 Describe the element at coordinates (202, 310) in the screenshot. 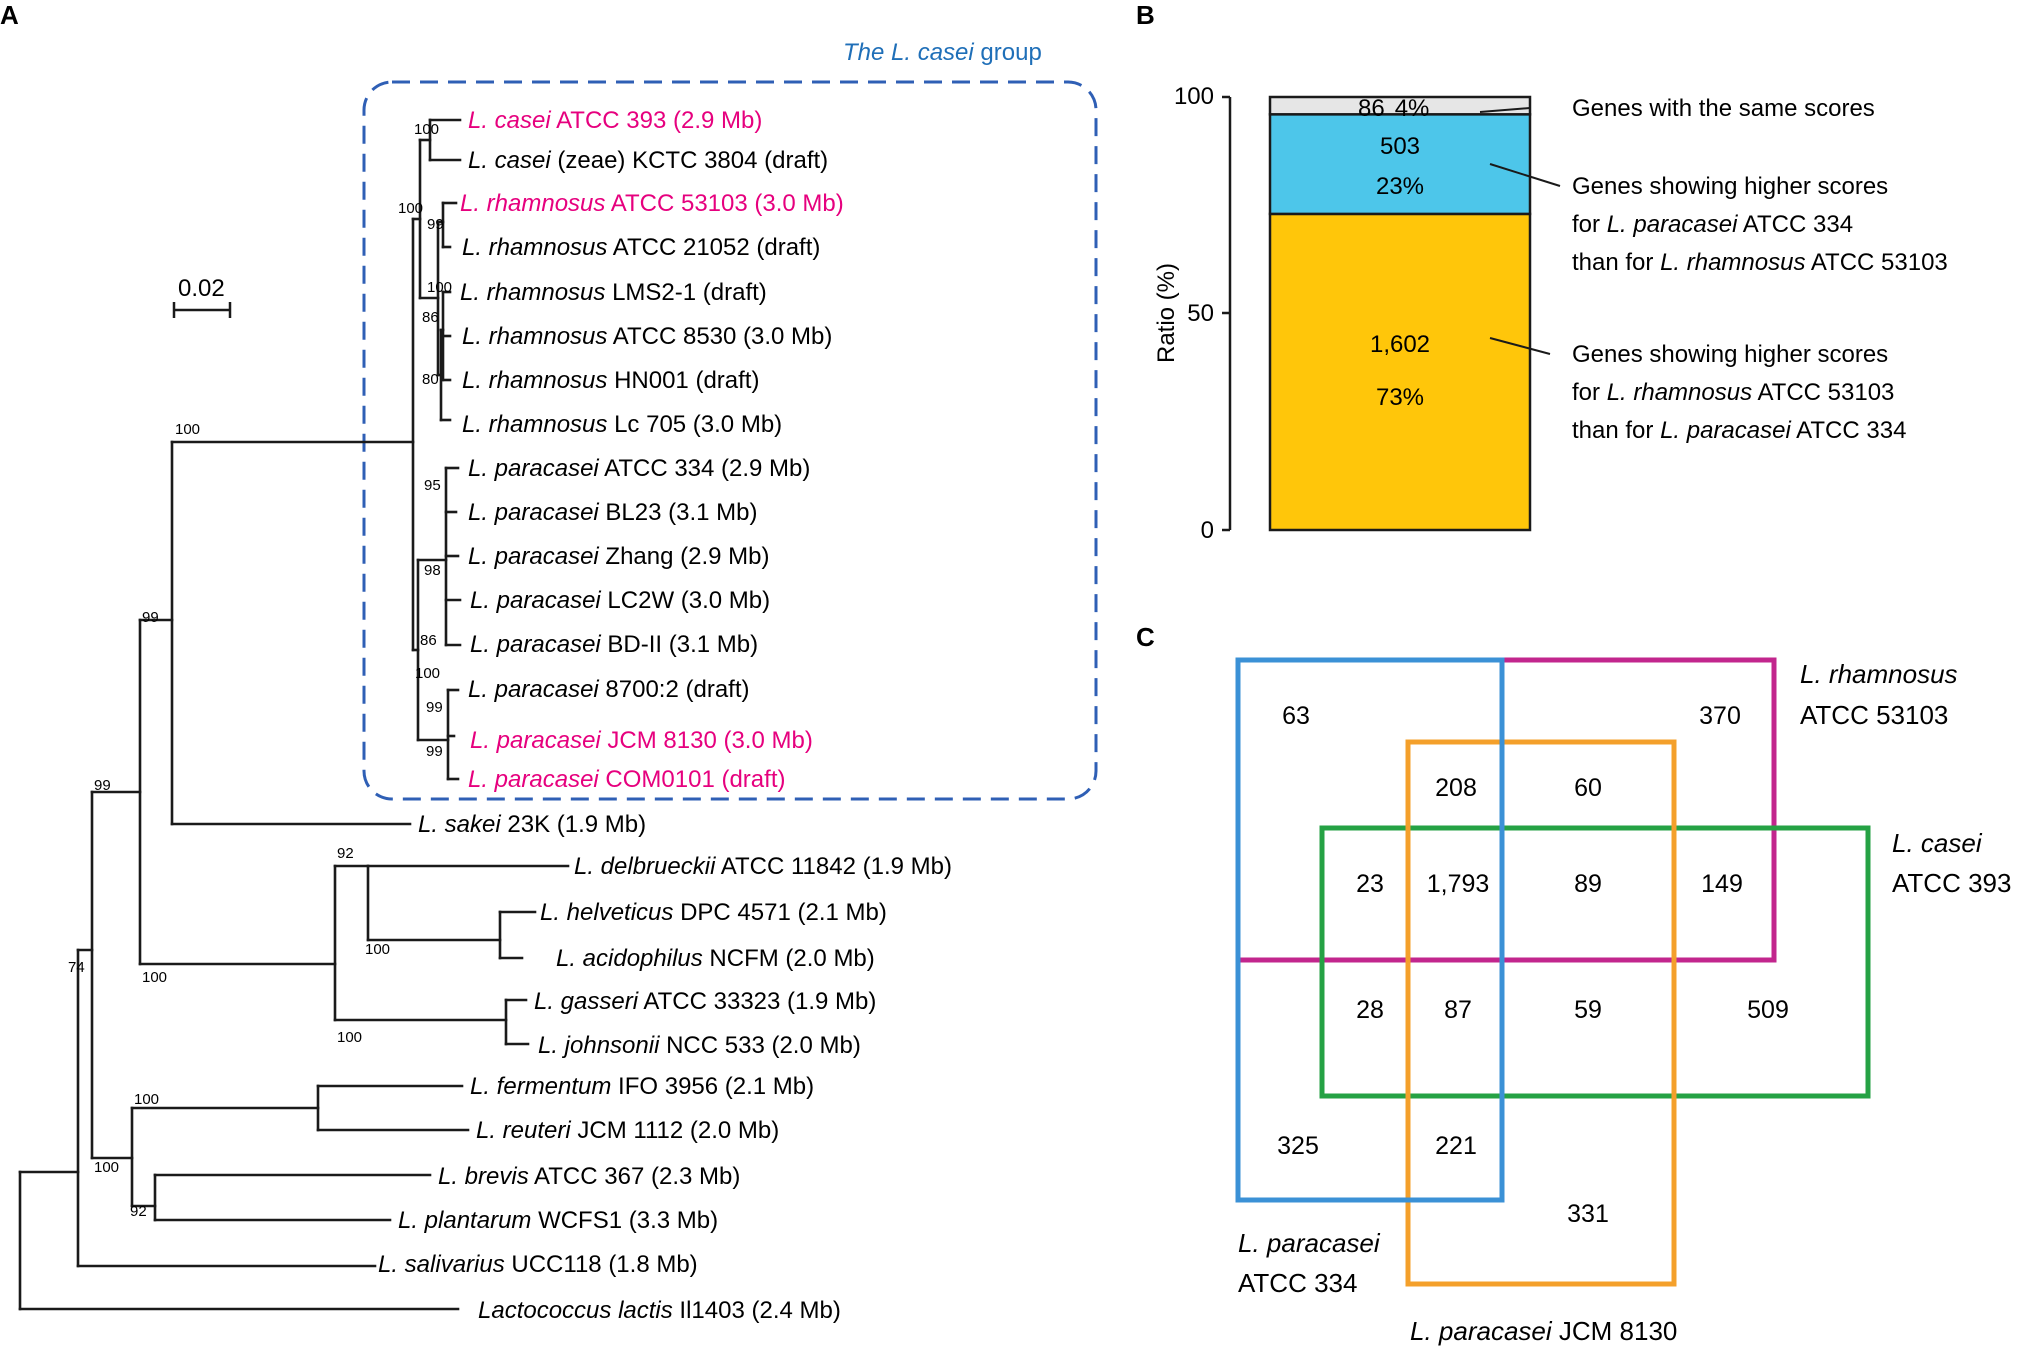

I see `scale-bar` at that location.